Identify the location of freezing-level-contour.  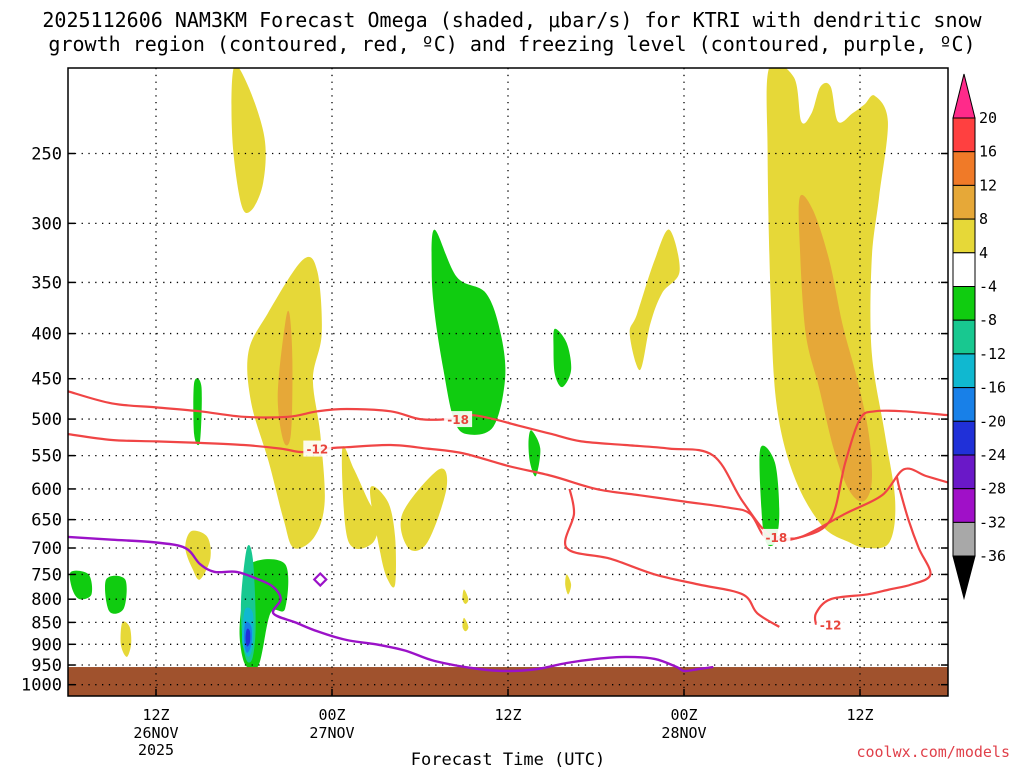
(391, 604).